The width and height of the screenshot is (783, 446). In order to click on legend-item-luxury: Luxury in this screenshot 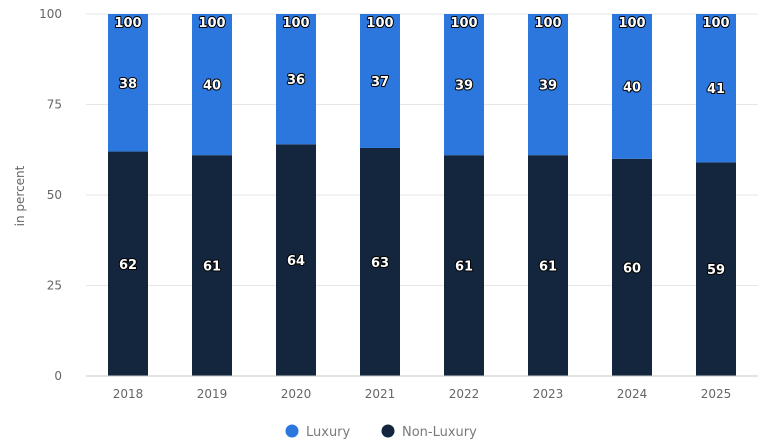, I will do `click(318, 432)`.